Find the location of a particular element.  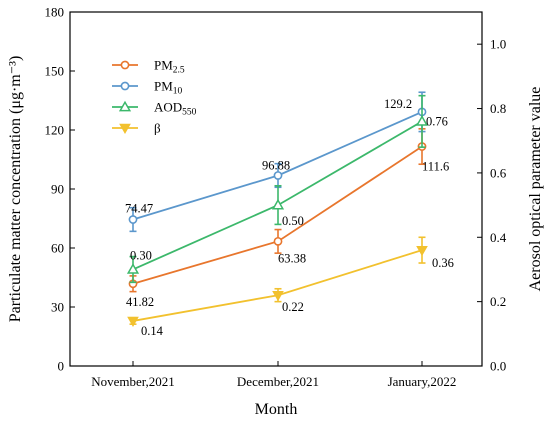

y-right-tick-label: 0.2 is located at coordinates (498, 301).